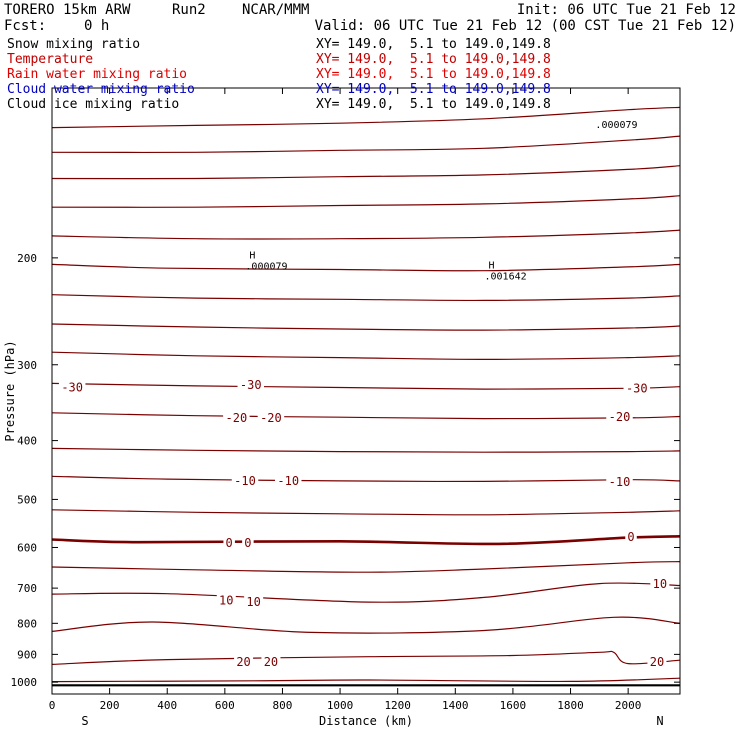 Image resolution: width=740 pixels, height=740 pixels. Describe the element at coordinates (167, 705) in the screenshot. I see `x-tick-label: 400` at that location.